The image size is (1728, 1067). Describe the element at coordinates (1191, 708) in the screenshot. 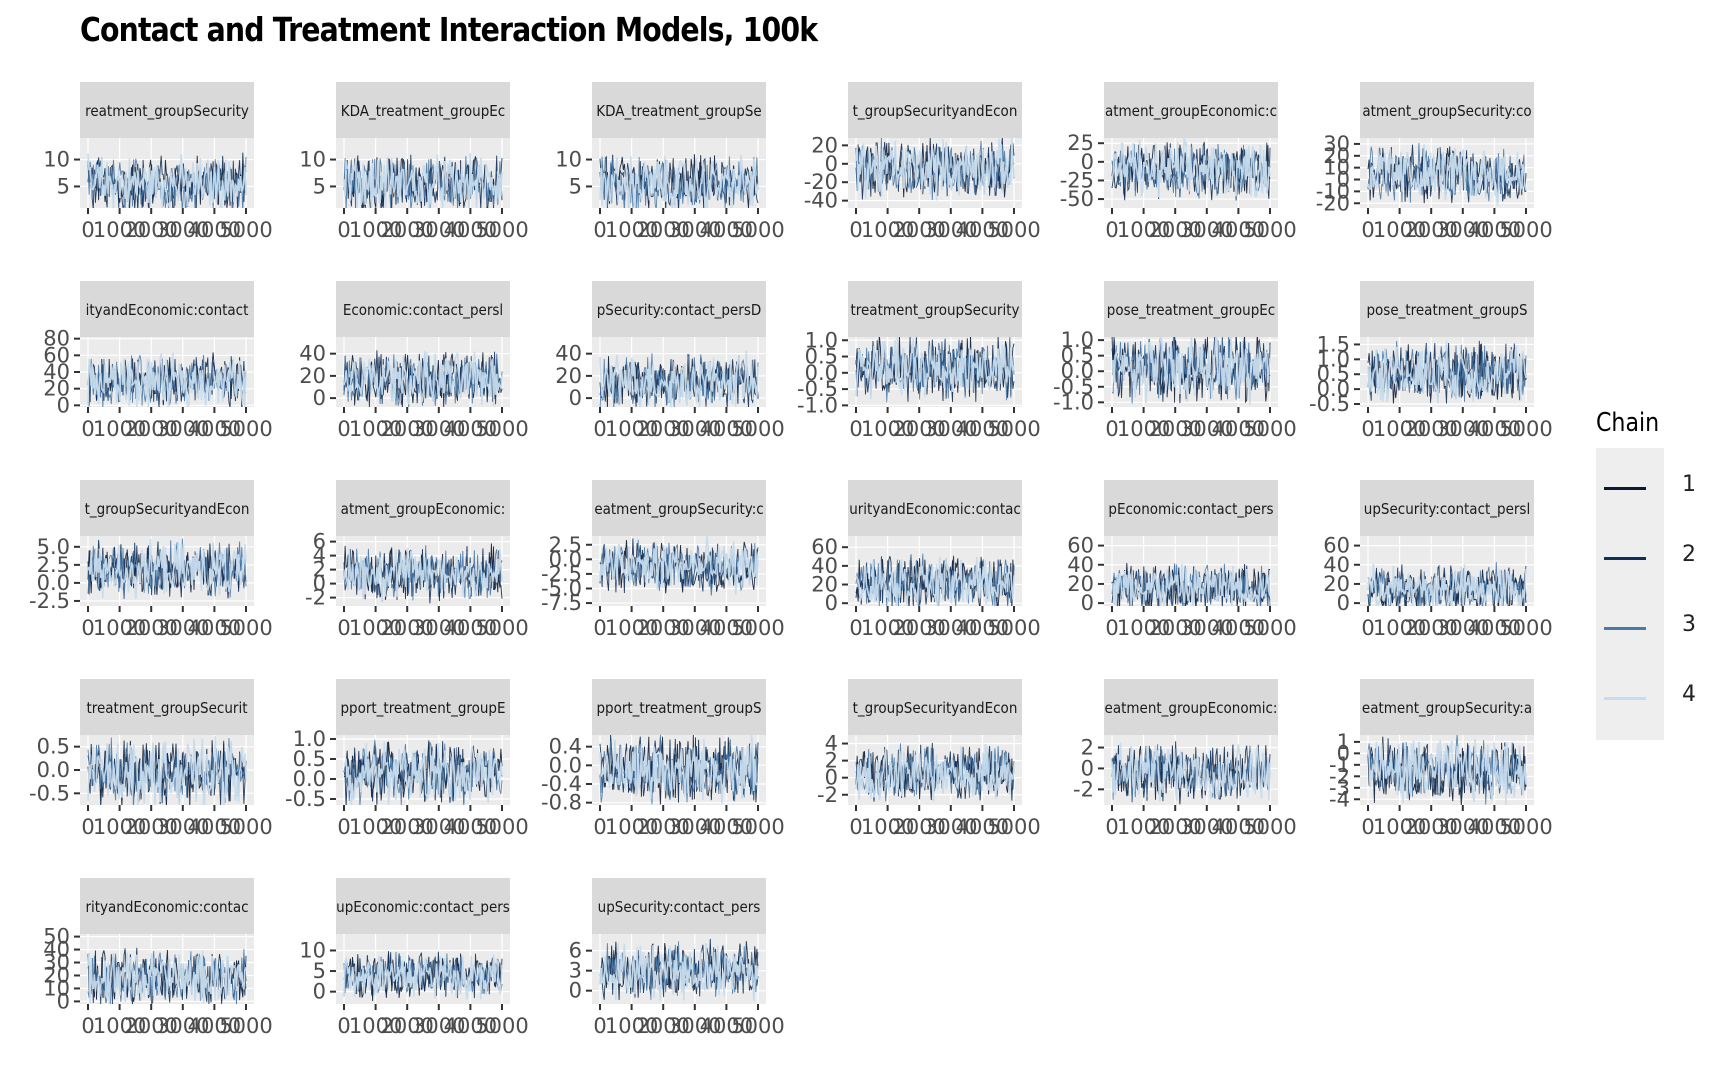

I see `facet-strip-label: eatment_groupEconomic:` at that location.